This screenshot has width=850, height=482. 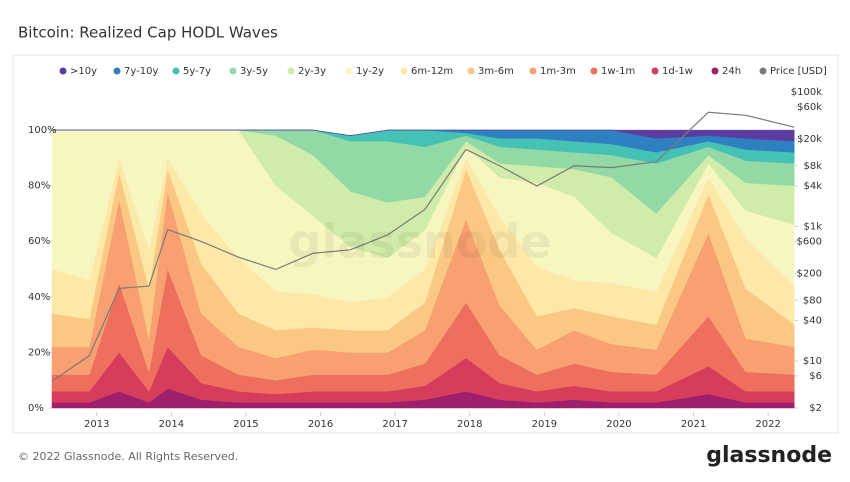 What do you see at coordinates (39, 352) in the screenshot?
I see `y-tick-label: 20%` at bounding box center [39, 352].